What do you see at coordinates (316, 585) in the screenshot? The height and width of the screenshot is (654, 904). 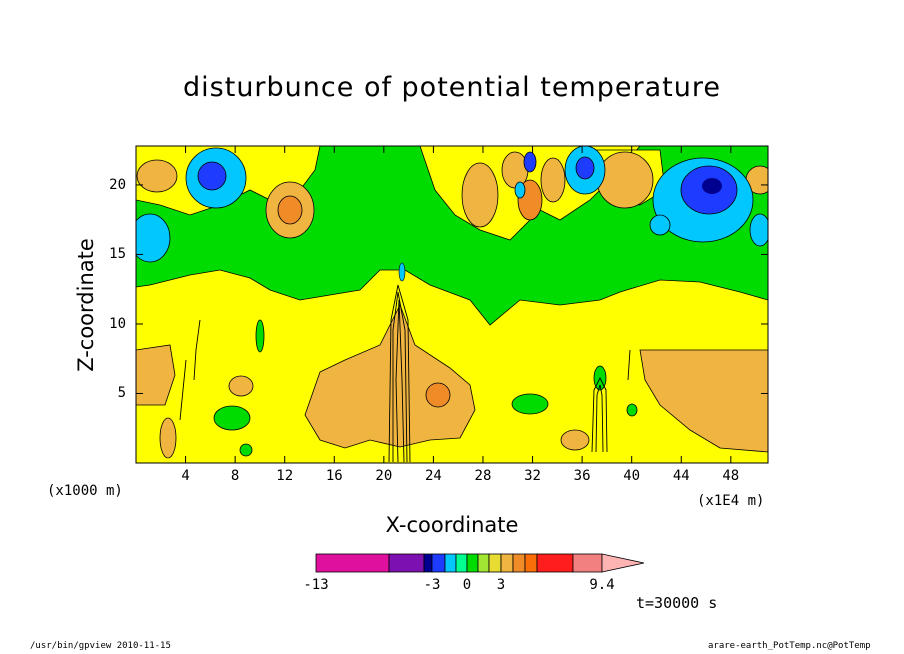 I see `colorbar-tick-label: -13` at bounding box center [316, 585].